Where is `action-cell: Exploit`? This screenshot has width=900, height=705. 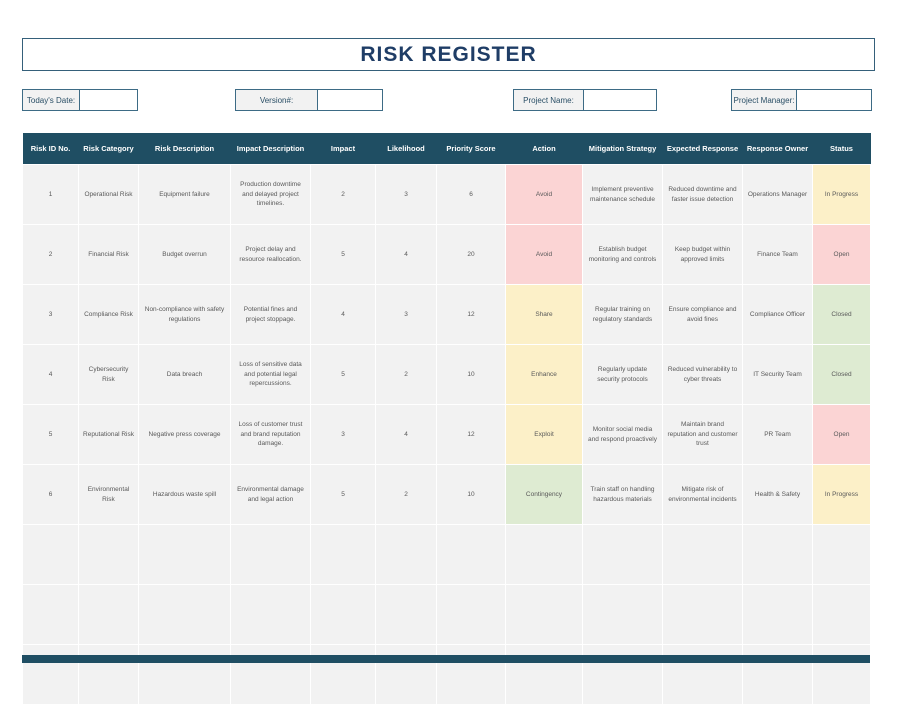
action-cell: Exploit is located at coordinates (544, 434).